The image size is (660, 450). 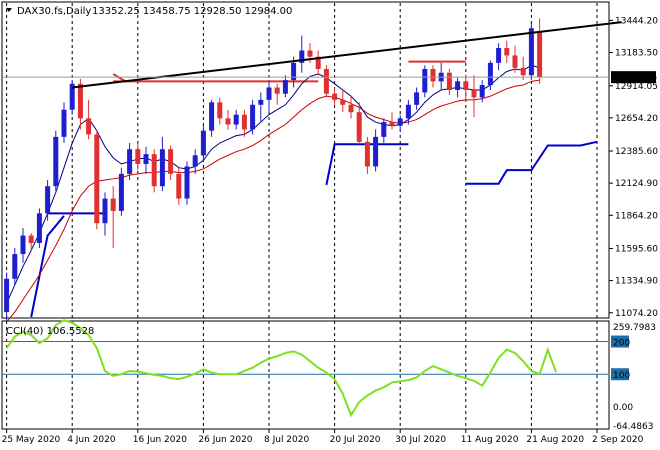 What do you see at coordinates (286, 440) in the screenshot?
I see `date-tick-label: 8 Jul 2020` at bounding box center [286, 440].